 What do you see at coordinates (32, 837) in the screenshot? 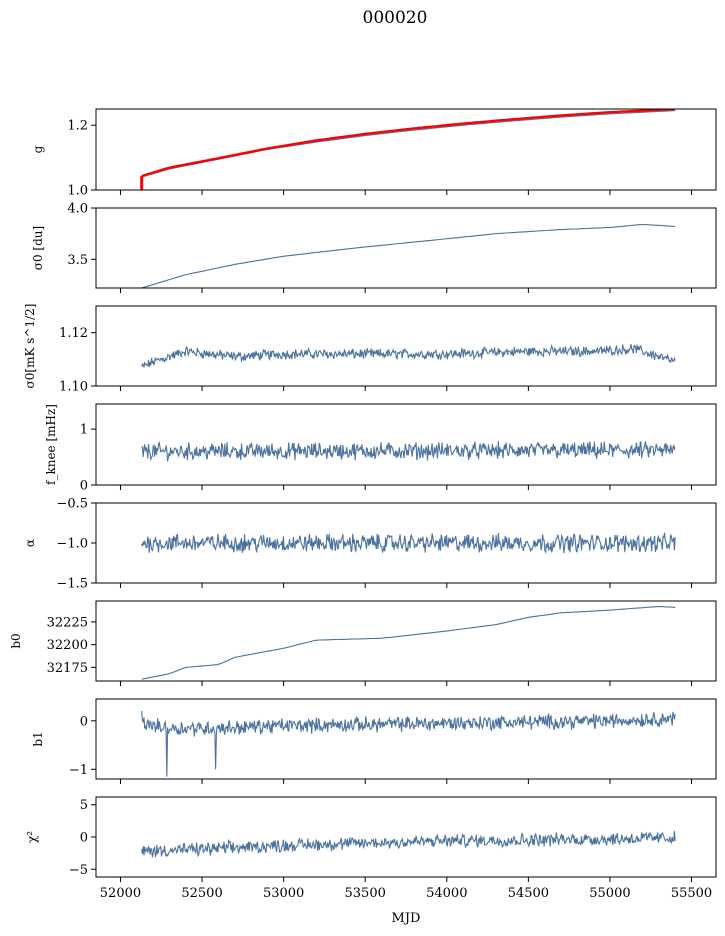
I see `y-axis-label: χ²` at bounding box center [32, 837].